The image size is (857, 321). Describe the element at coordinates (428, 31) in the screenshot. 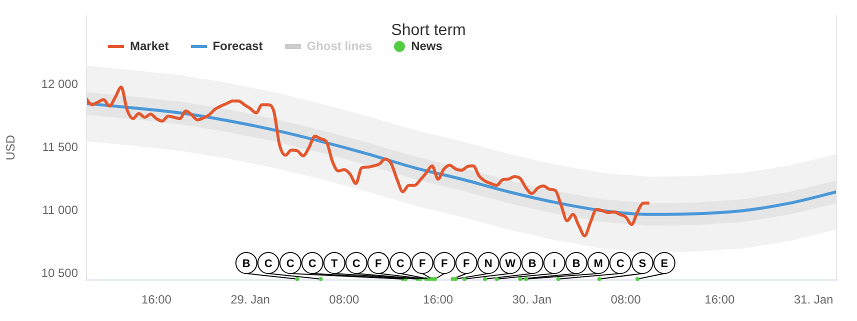

I see `chart-title: Short term` at that location.